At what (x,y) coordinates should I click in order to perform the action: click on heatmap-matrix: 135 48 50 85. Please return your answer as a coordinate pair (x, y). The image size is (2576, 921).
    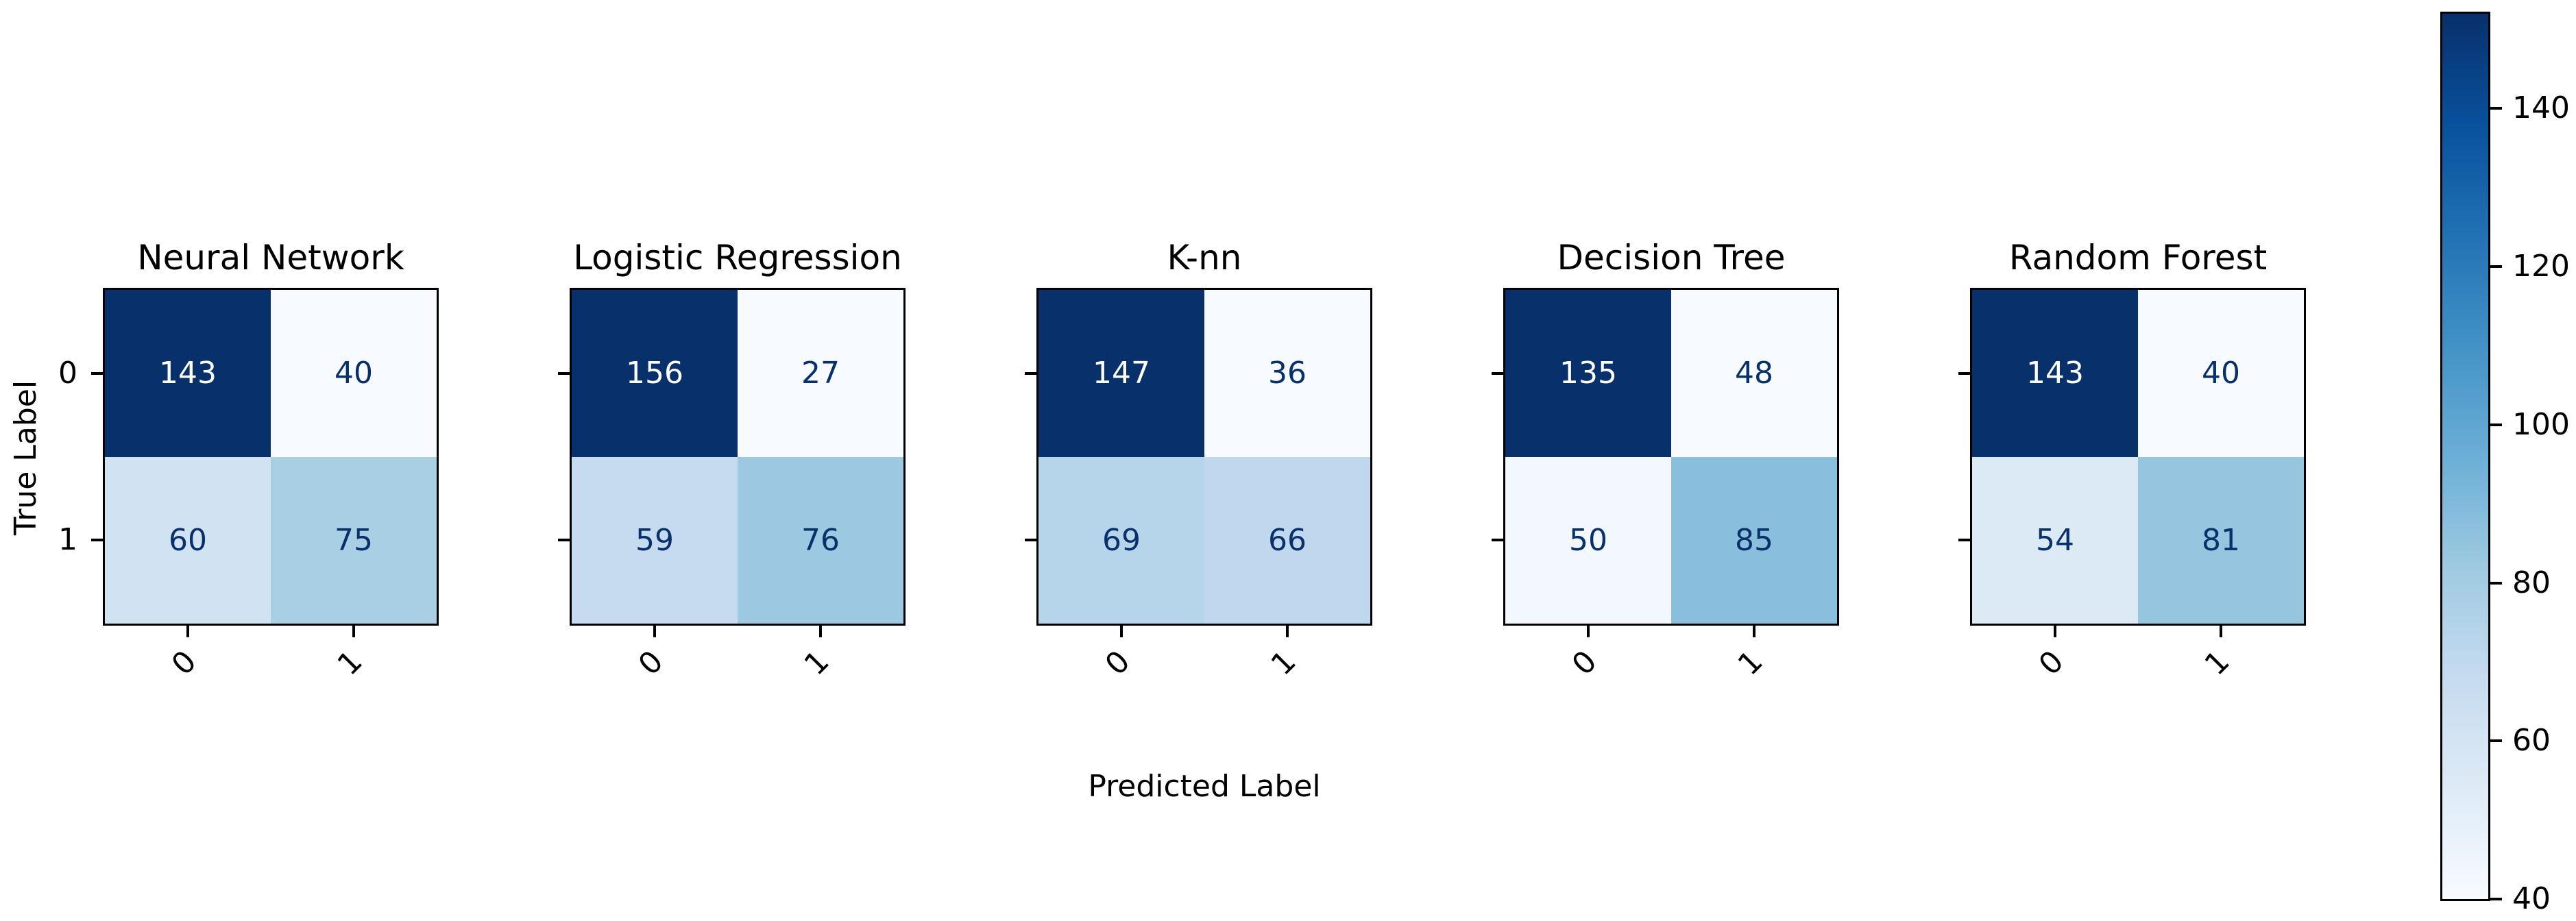
    Looking at the image, I should click on (1671, 457).